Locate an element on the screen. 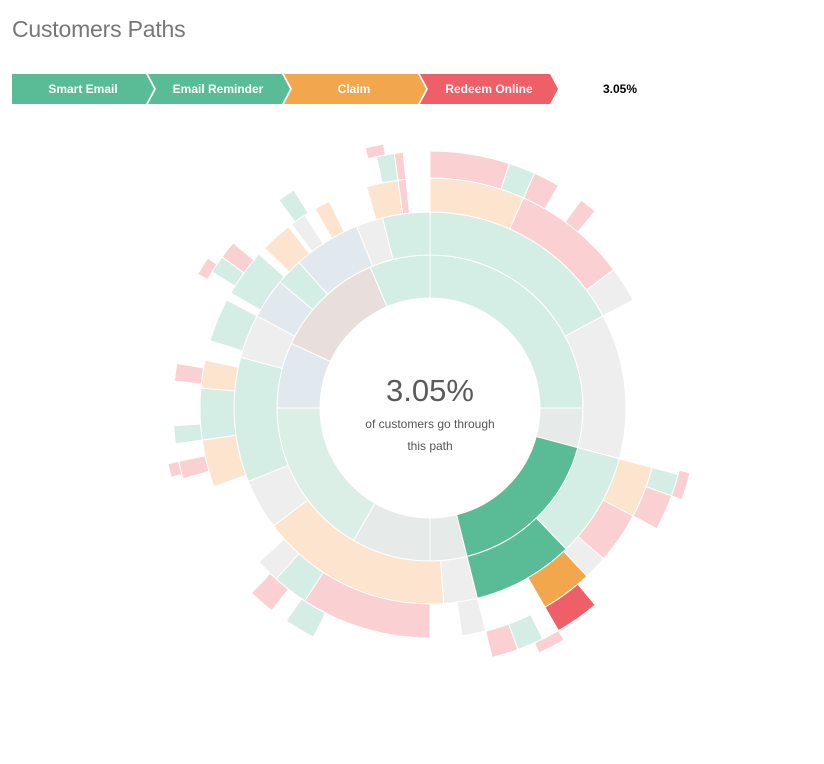  breadcrumb-label: Redeem Online is located at coordinates (489, 89).